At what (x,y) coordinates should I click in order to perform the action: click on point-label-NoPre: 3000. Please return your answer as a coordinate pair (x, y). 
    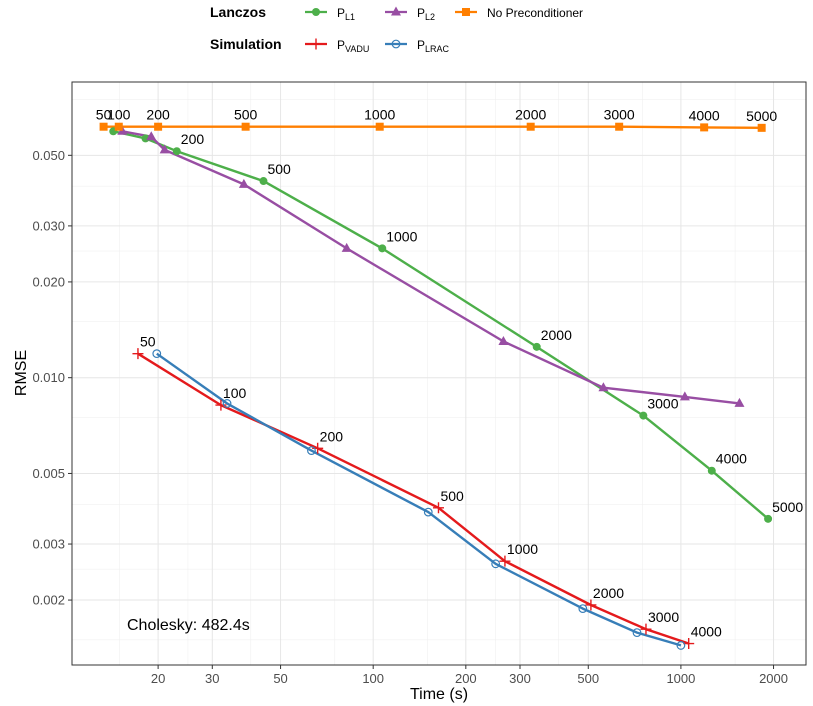
    Looking at the image, I should click on (619, 115).